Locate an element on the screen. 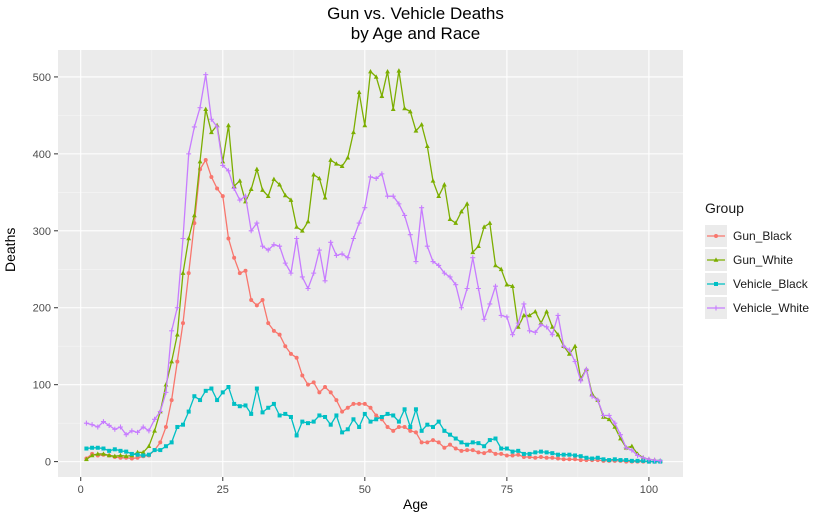  legend-key-vehicle-black is located at coordinates (716, 284).